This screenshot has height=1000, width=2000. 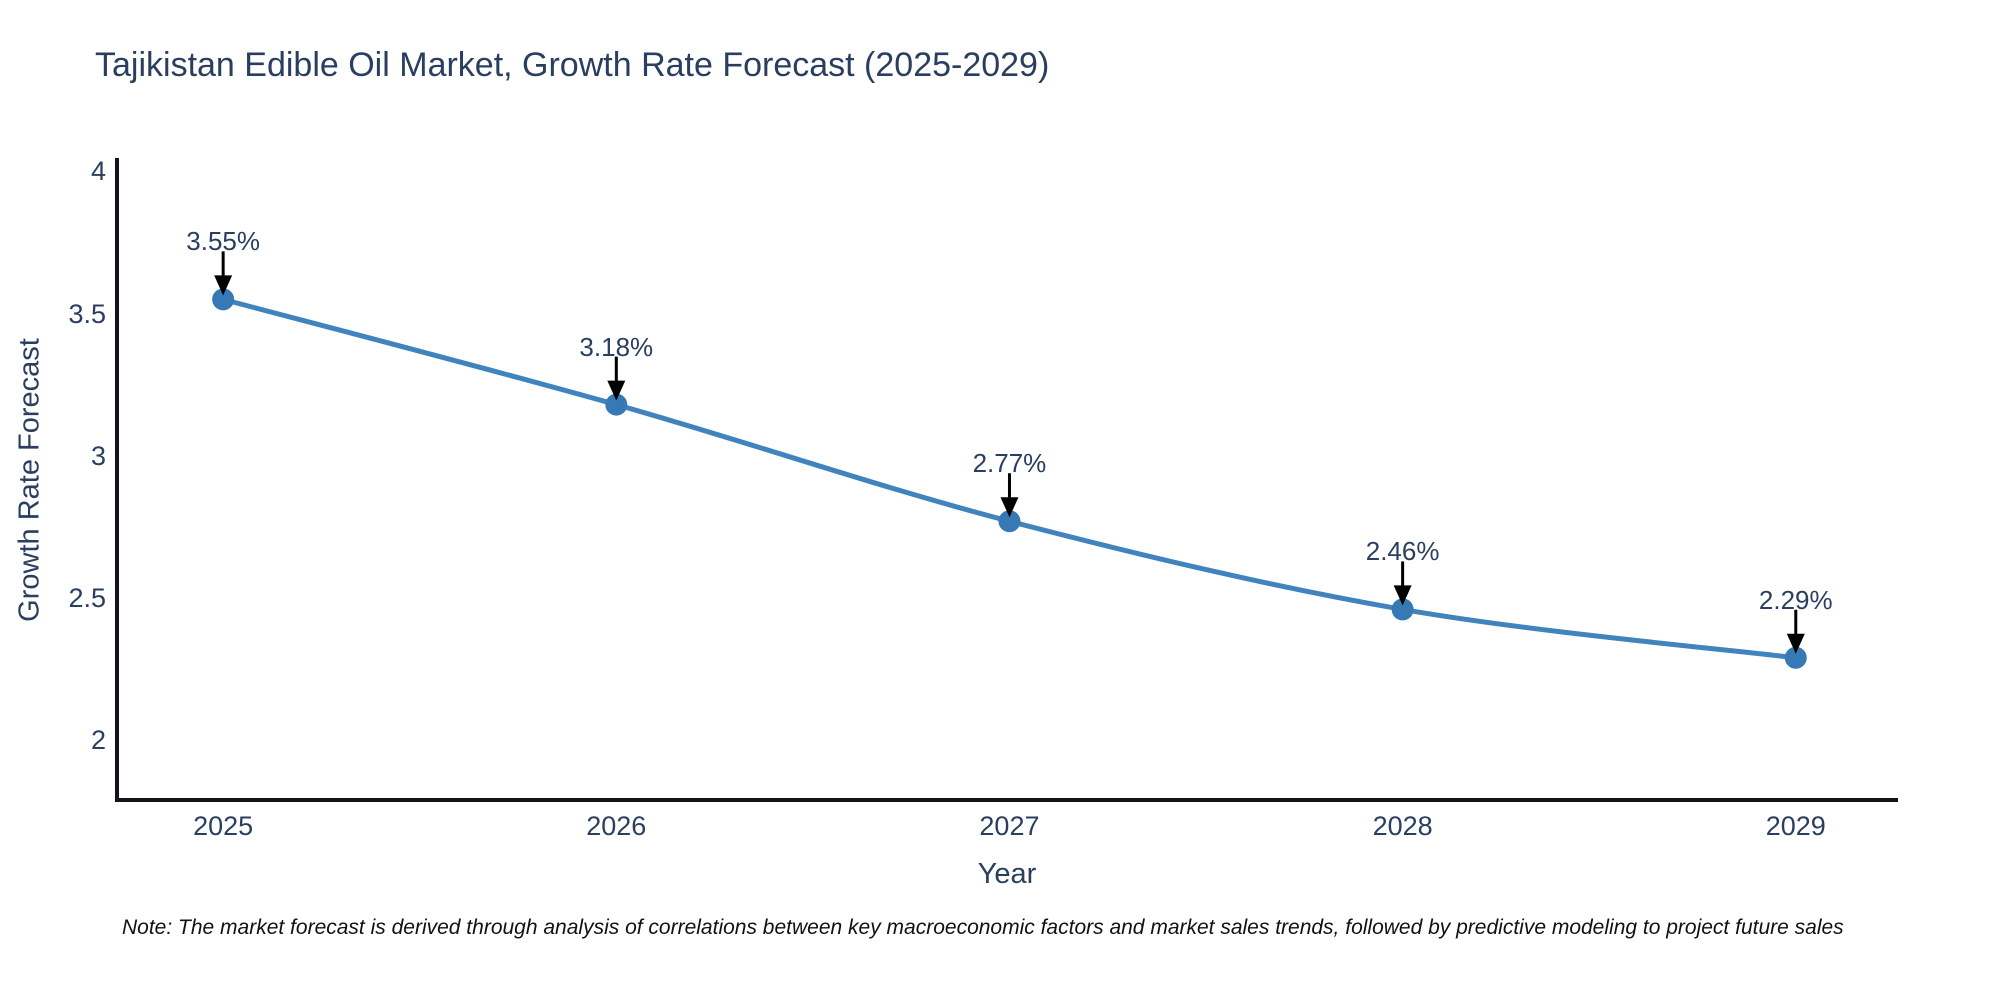 I want to click on data-point-label: 2.77%, so click(x=1009, y=463).